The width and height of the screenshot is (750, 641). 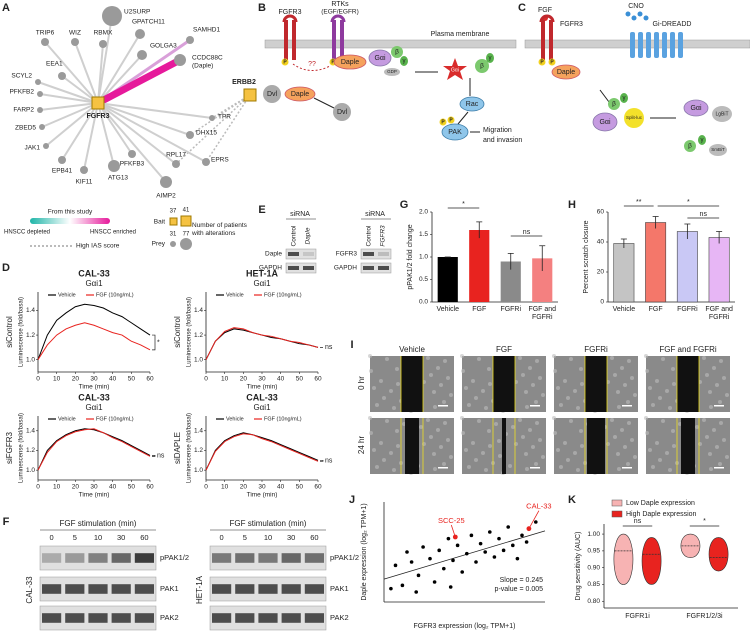 What do you see at coordinates (30, 430) in the screenshot?
I see `y-tick-label: 1.4` at bounding box center [30, 430].